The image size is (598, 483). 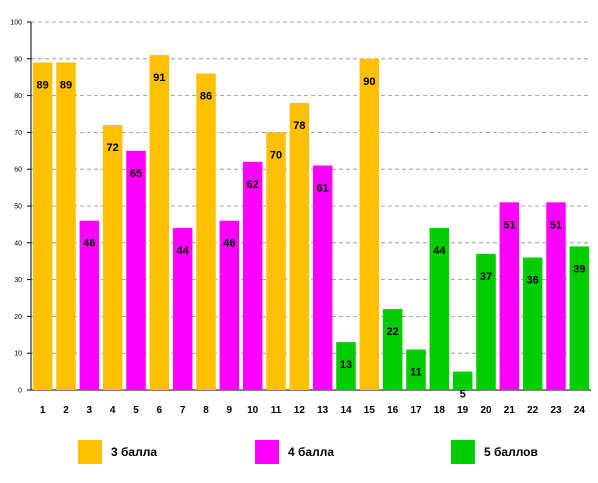 What do you see at coordinates (510, 410) in the screenshot?
I see `x-tick-label: 21` at bounding box center [510, 410].